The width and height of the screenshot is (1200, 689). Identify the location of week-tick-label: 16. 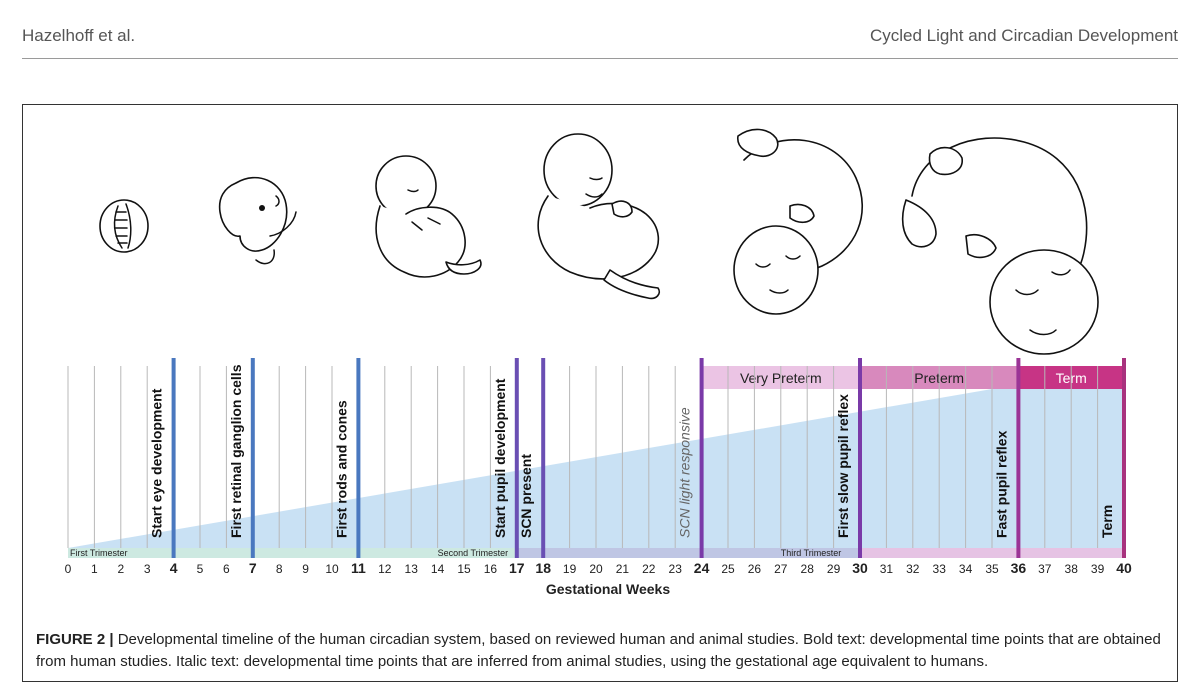
(491, 569).